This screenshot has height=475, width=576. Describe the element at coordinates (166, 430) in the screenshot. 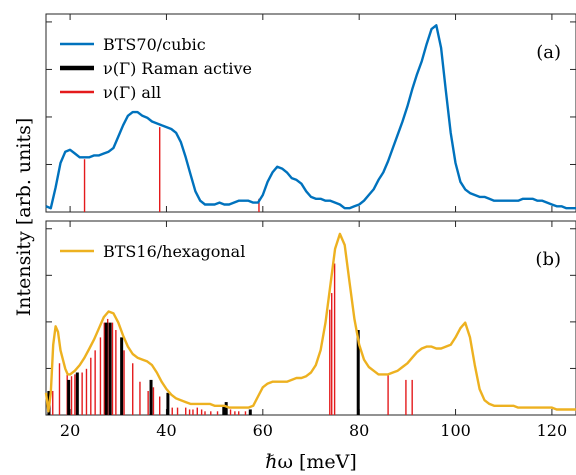

I see `x-tick-label: 40` at that location.